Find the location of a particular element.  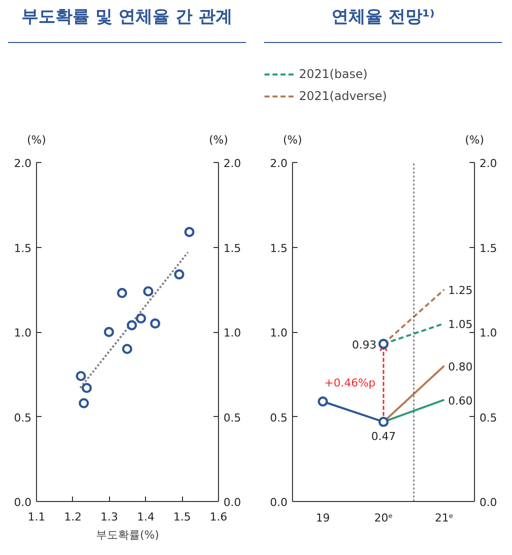

chart-title: 부도확률 및 연체율 간 관계 is located at coordinates (127, 17).